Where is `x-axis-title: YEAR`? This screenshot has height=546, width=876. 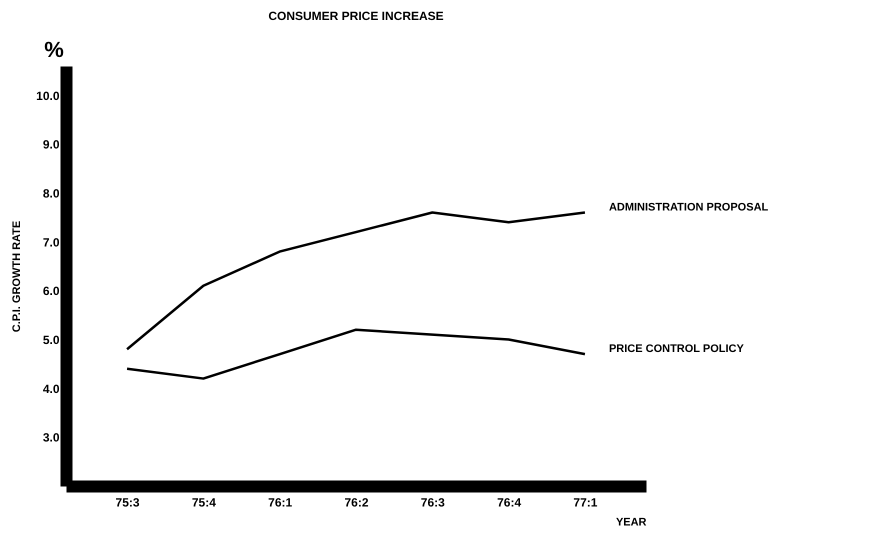 x-axis-title: YEAR is located at coordinates (631, 522).